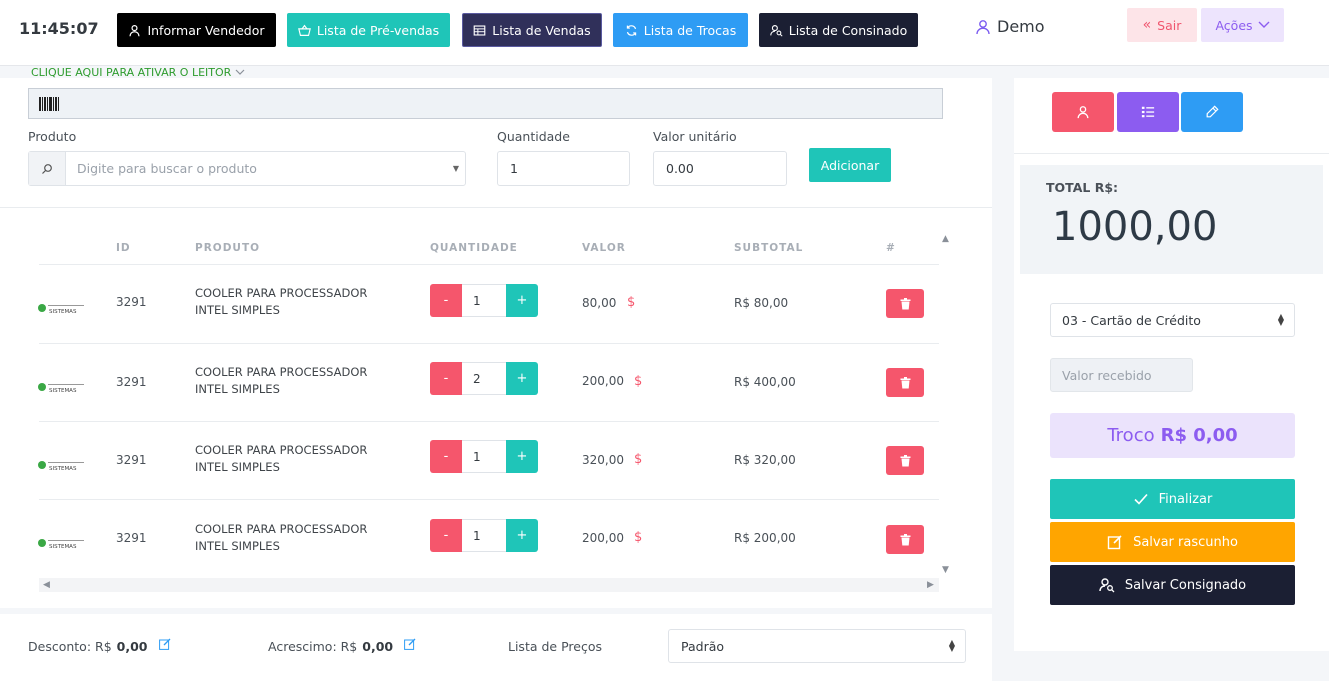  What do you see at coordinates (1010, 26) in the screenshot?
I see `user-menu: Demo` at bounding box center [1010, 26].